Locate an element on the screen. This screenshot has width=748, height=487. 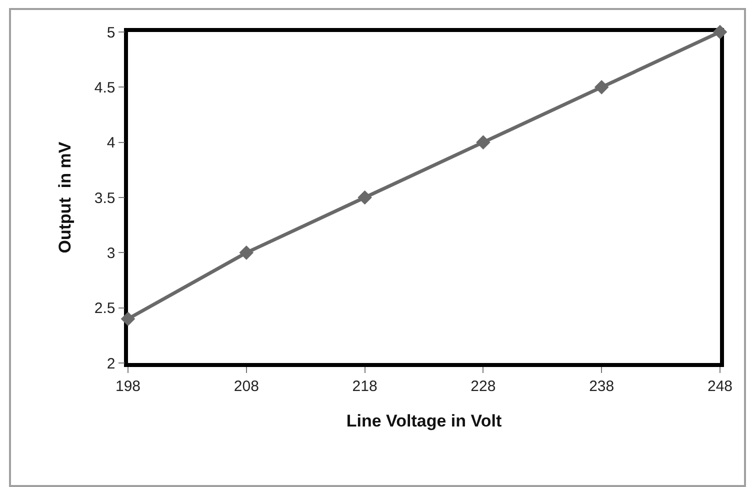
x-tick-label: 198 is located at coordinates (128, 386).